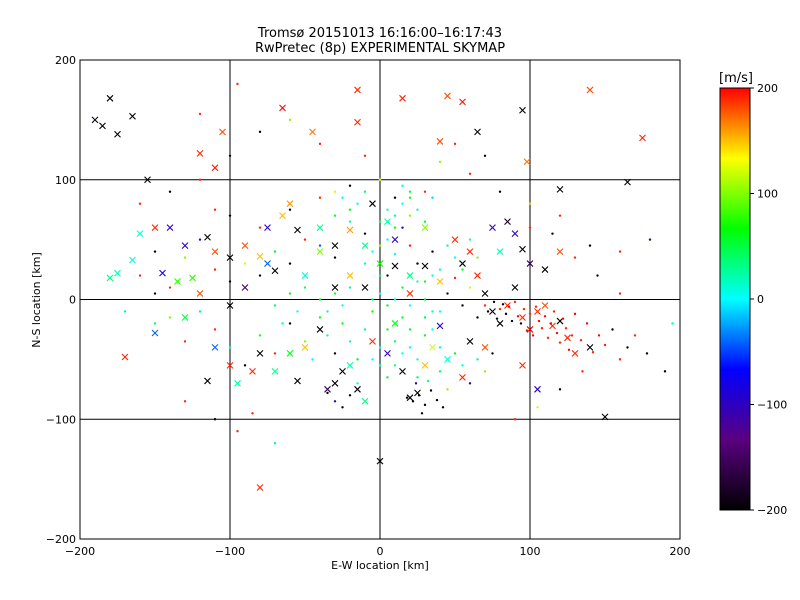 This screenshot has height=600, width=800. I want to click on x-axis-label: E-W location [km], so click(380, 565).